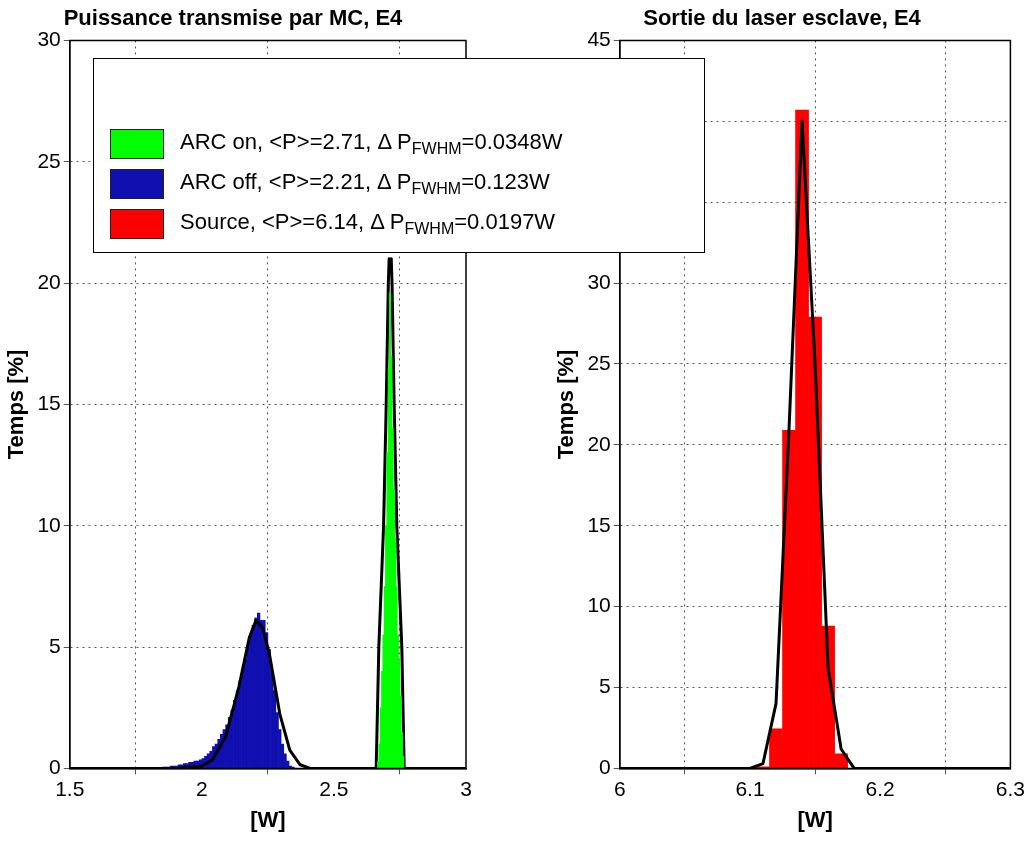 The image size is (1028, 858). What do you see at coordinates (782, 18) in the screenshot?
I see `chart-title: Sortie du laser esclave, E4` at bounding box center [782, 18].